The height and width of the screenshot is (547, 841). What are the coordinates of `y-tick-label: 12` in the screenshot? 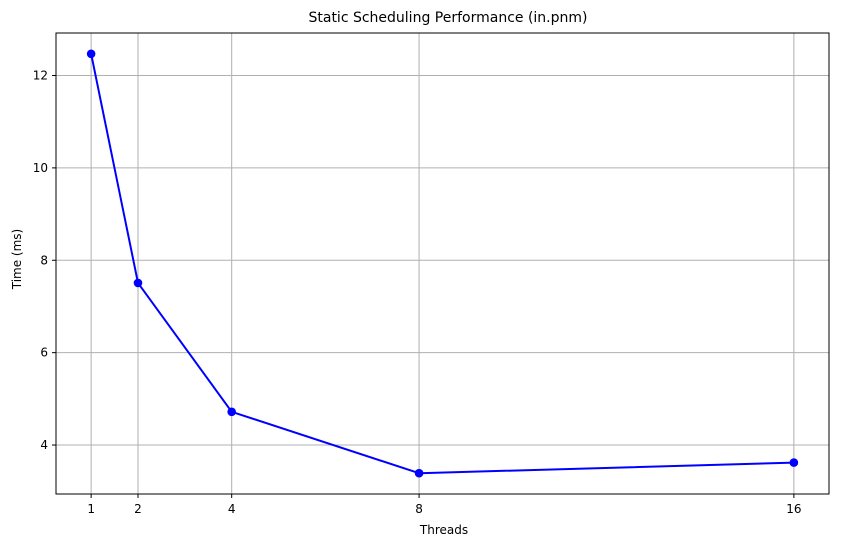 It's located at (40, 75).